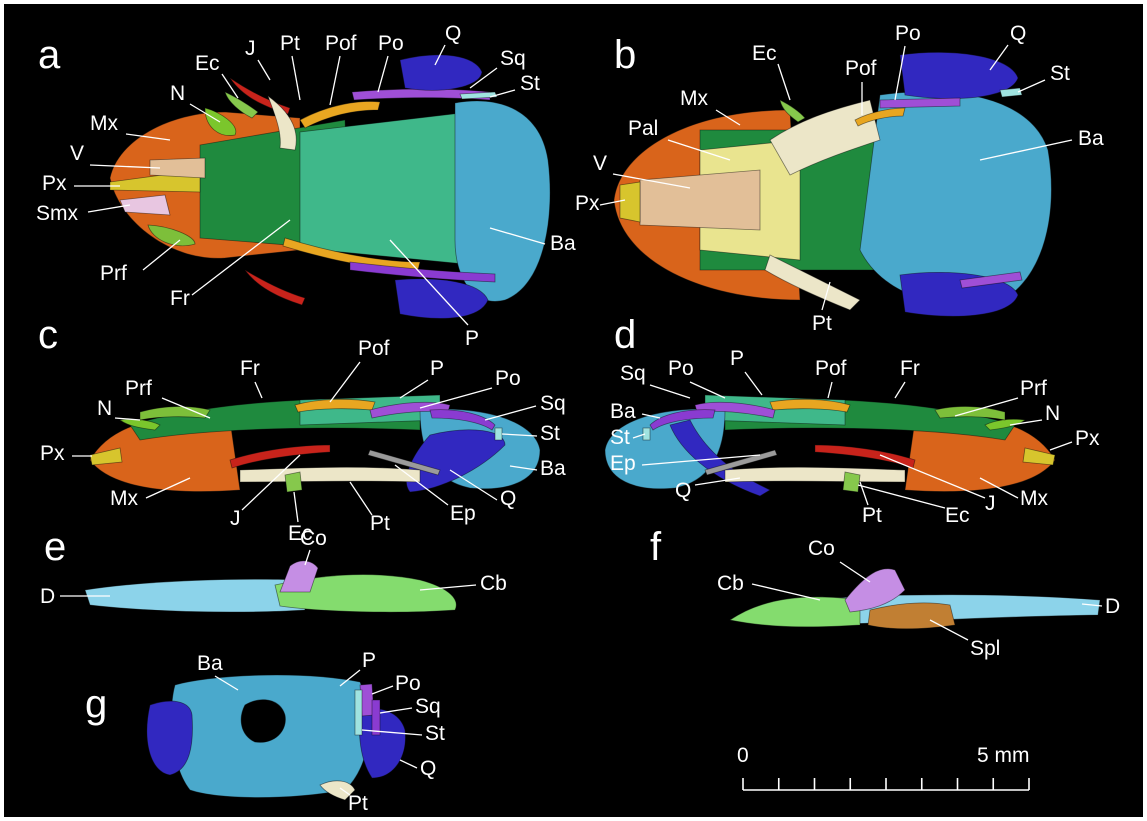 The height and width of the screenshot is (821, 1147). What do you see at coordinates (830, 445) in the screenshot?
I see `panel-d-skull` at bounding box center [830, 445].